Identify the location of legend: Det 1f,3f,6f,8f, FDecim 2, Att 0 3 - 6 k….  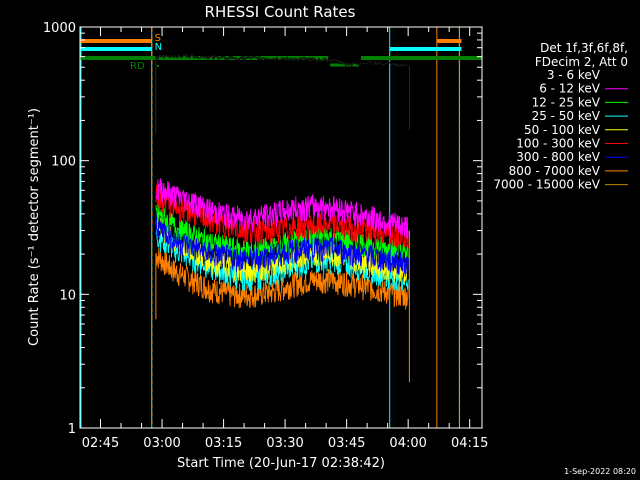
(560, 116).